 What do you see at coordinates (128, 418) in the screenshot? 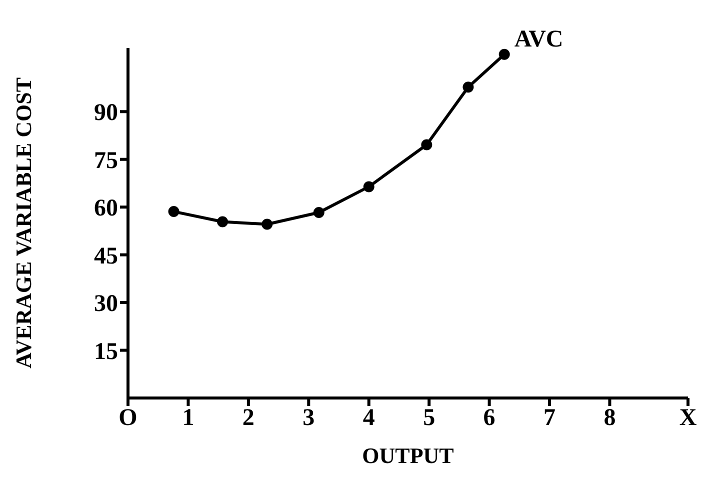
I see `x-tick-label: O` at bounding box center [128, 418].